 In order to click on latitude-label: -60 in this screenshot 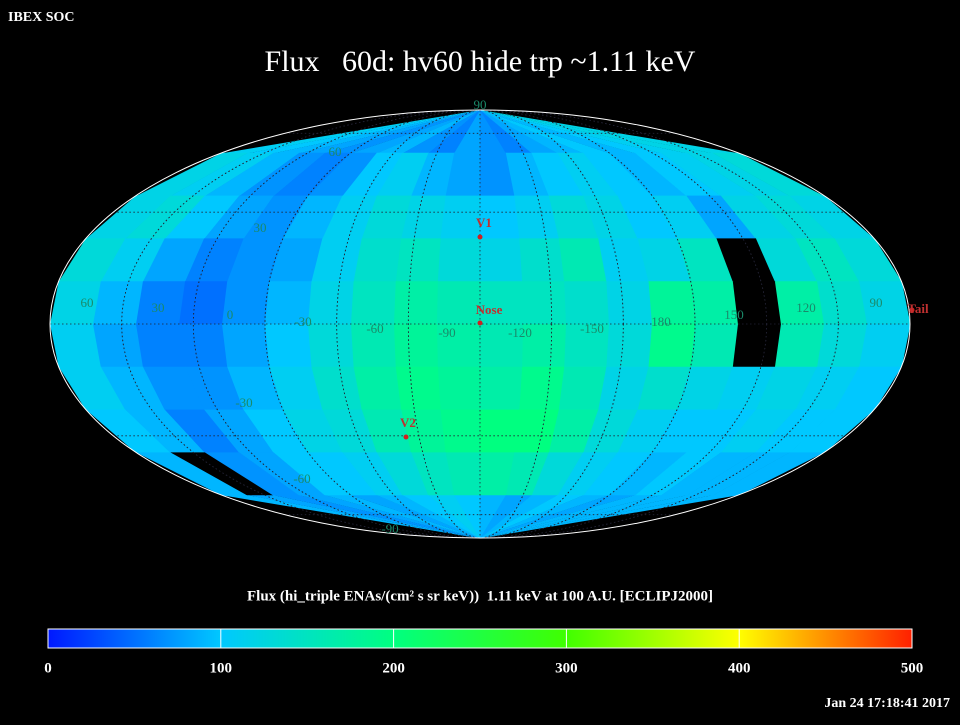, I will do `click(301, 478)`.